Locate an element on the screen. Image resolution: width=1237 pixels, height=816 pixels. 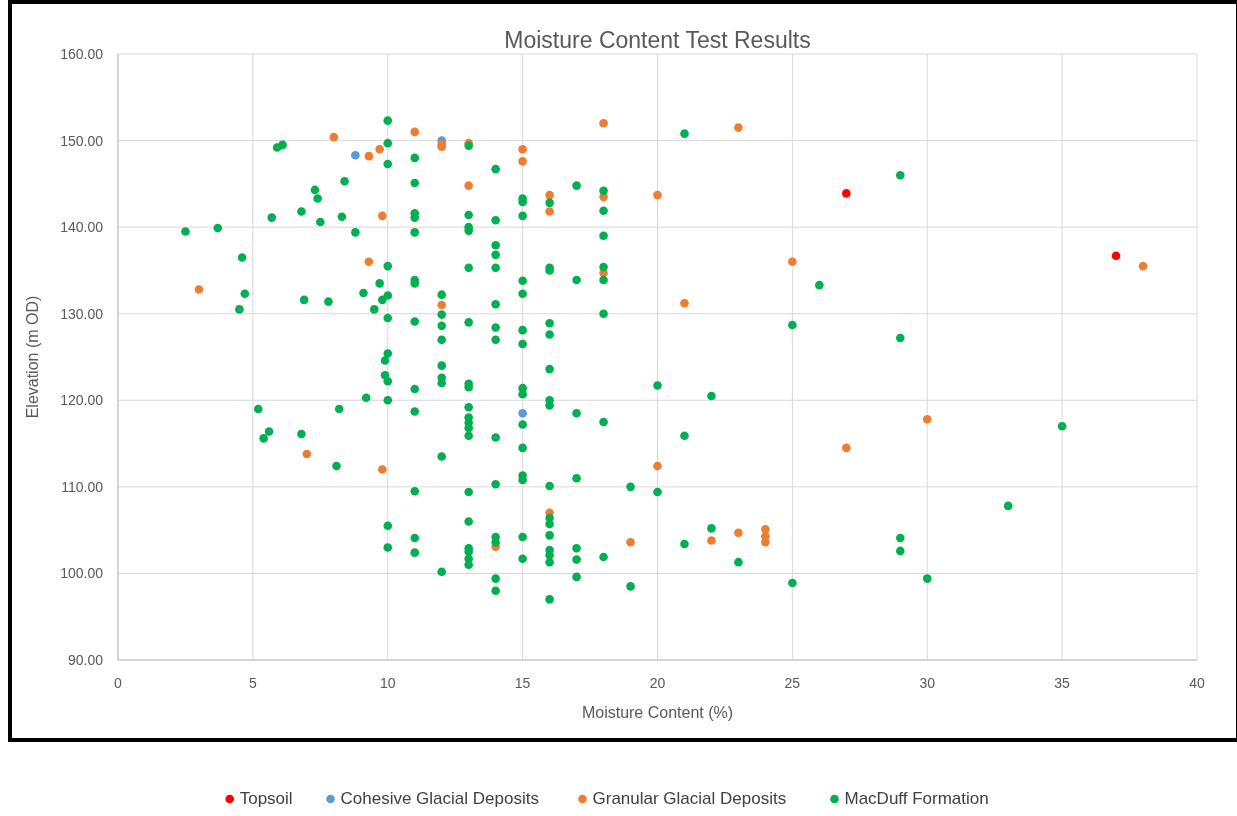
y-axis-title: Elevation (m OD) is located at coordinates (32, 357).